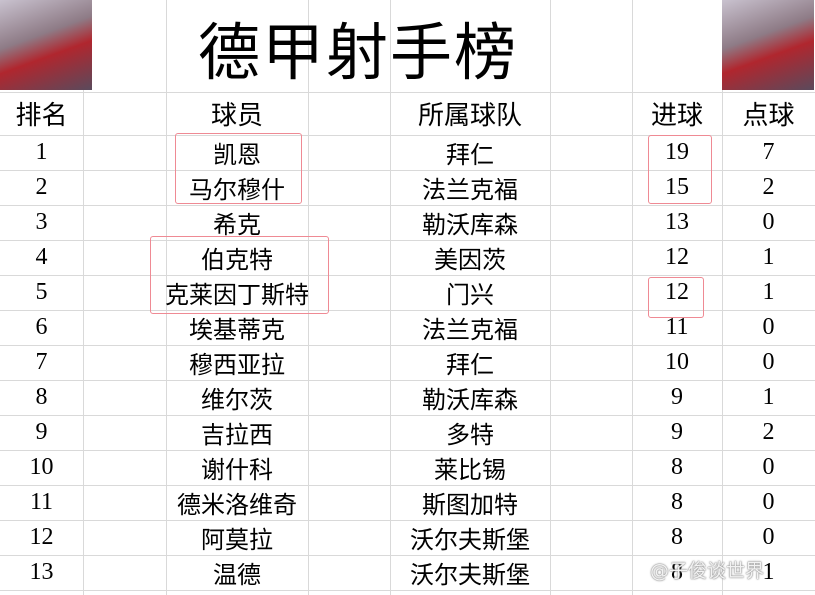 Image resolution: width=815 pixels, height=595 pixels. What do you see at coordinates (768, 115) in the screenshot?
I see `column-header: 点球` at bounding box center [768, 115].